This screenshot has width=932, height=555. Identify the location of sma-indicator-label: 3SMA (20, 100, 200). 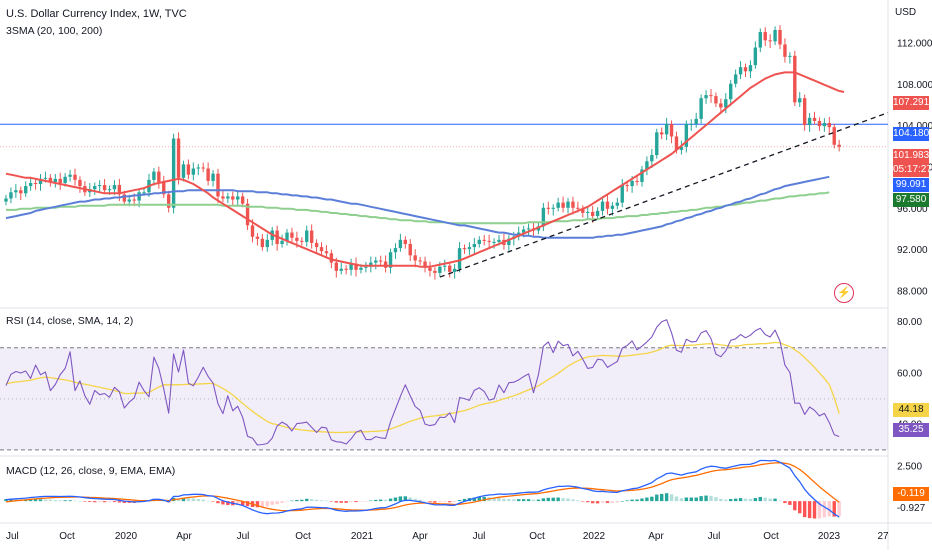
(54, 31).